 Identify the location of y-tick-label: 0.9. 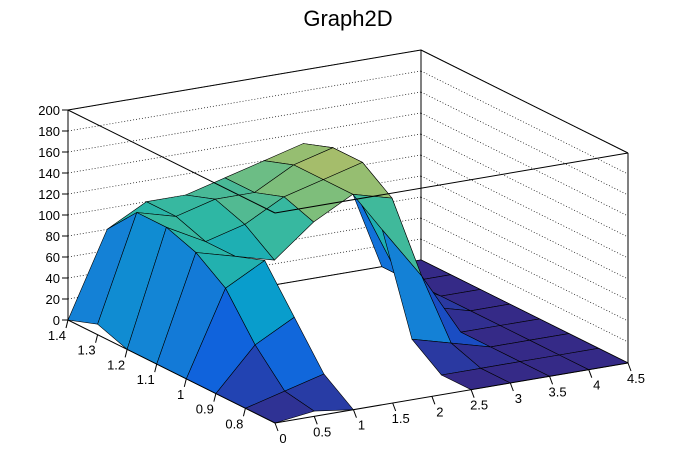
(205, 409).